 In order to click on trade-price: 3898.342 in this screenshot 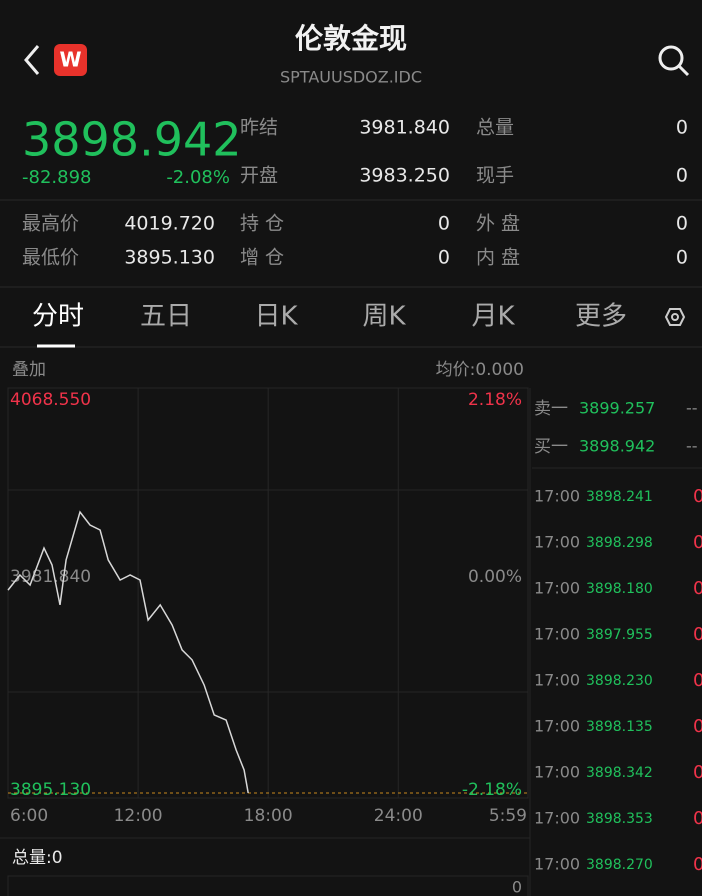, I will do `click(619, 773)`.